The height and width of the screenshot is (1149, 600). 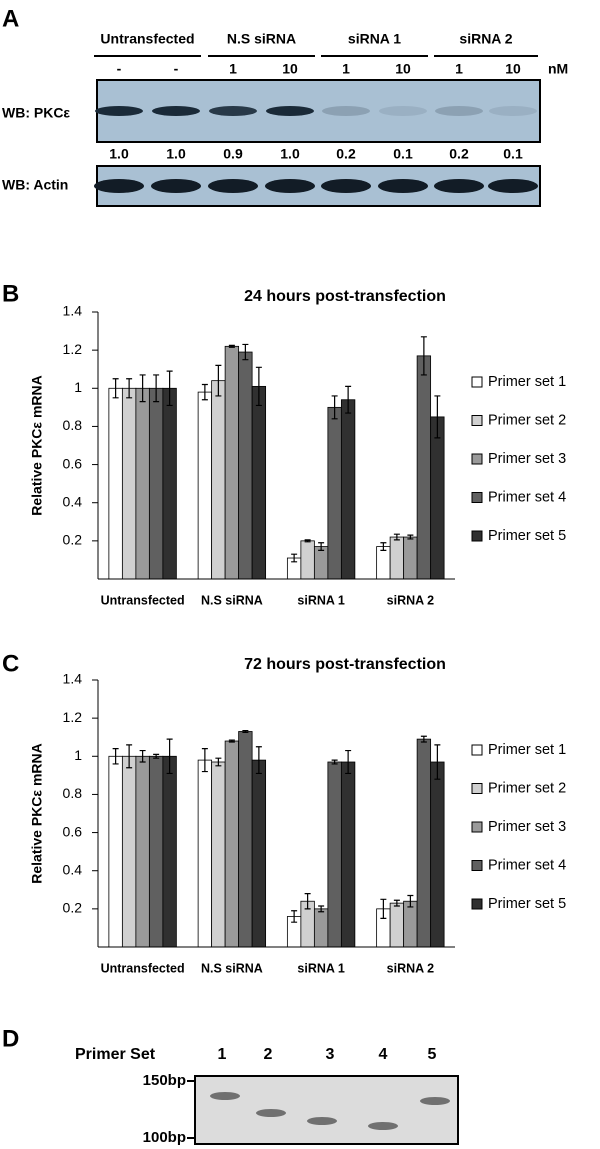 I want to click on row-label: WB: Actin, so click(x=35, y=185).